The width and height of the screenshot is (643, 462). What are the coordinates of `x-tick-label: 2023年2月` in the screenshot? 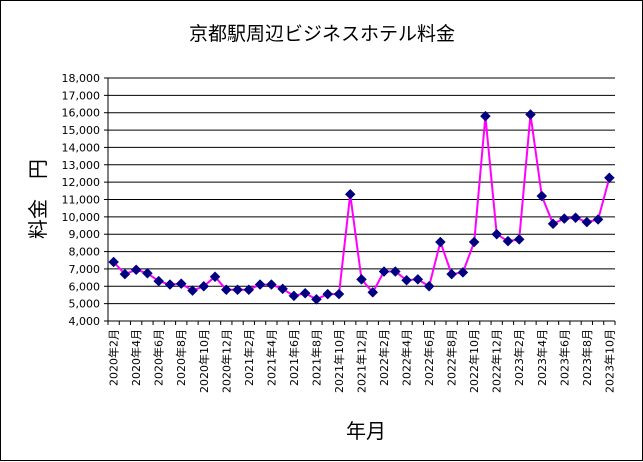 It's located at (519, 357).